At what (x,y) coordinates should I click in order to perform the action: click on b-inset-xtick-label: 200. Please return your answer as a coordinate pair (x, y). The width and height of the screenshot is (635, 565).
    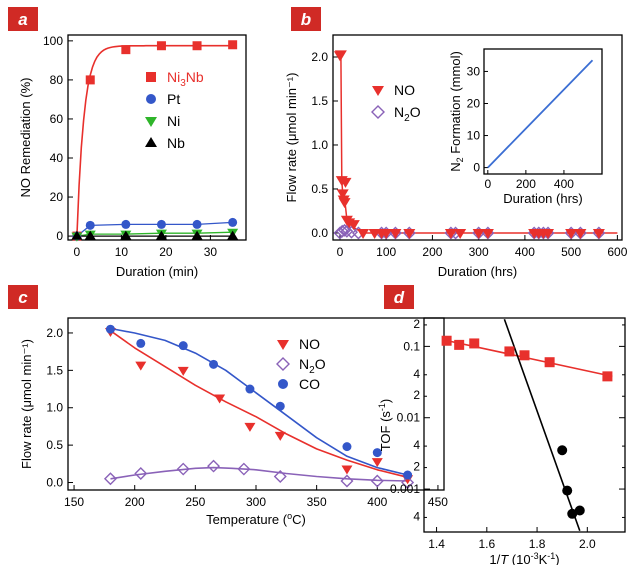
    Looking at the image, I should click on (526, 184).